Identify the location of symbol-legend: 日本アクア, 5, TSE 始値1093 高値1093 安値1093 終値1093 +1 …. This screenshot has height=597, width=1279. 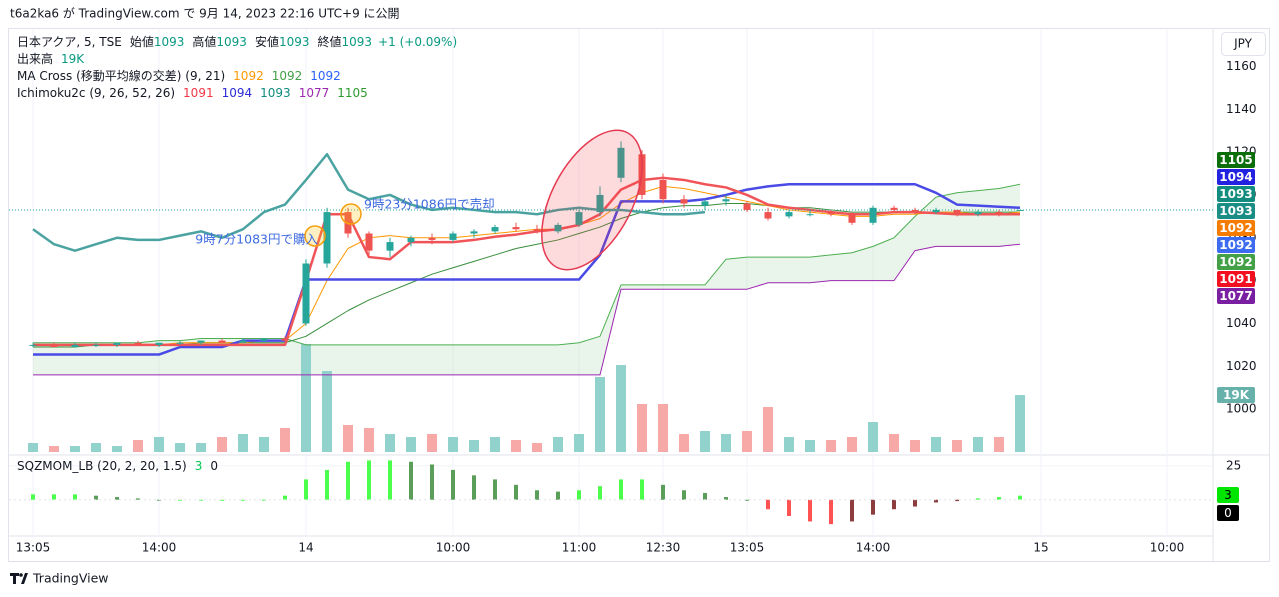
(237, 41).